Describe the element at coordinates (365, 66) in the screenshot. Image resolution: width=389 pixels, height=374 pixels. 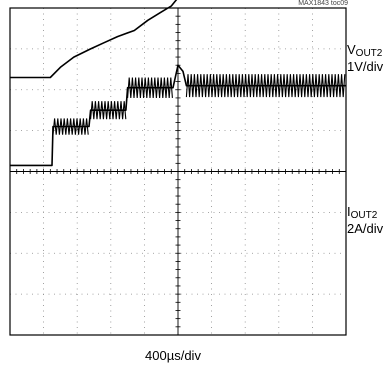
I see `series-scale-vout2: 1V/div` at that location.